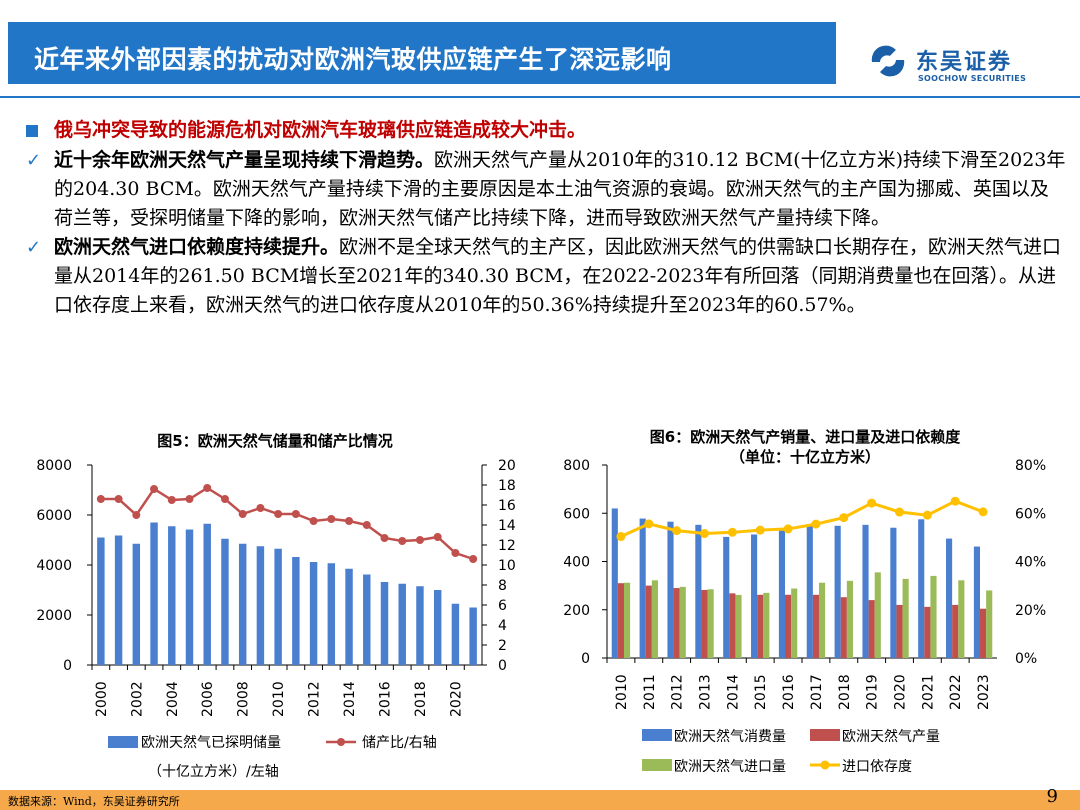 The height and width of the screenshot is (810, 1080). I want to click on lead-bullet: 俄乌冲突导致的能源危机对欧洲汽车玻璃供应链造成较大冲击。, so click(546, 131).